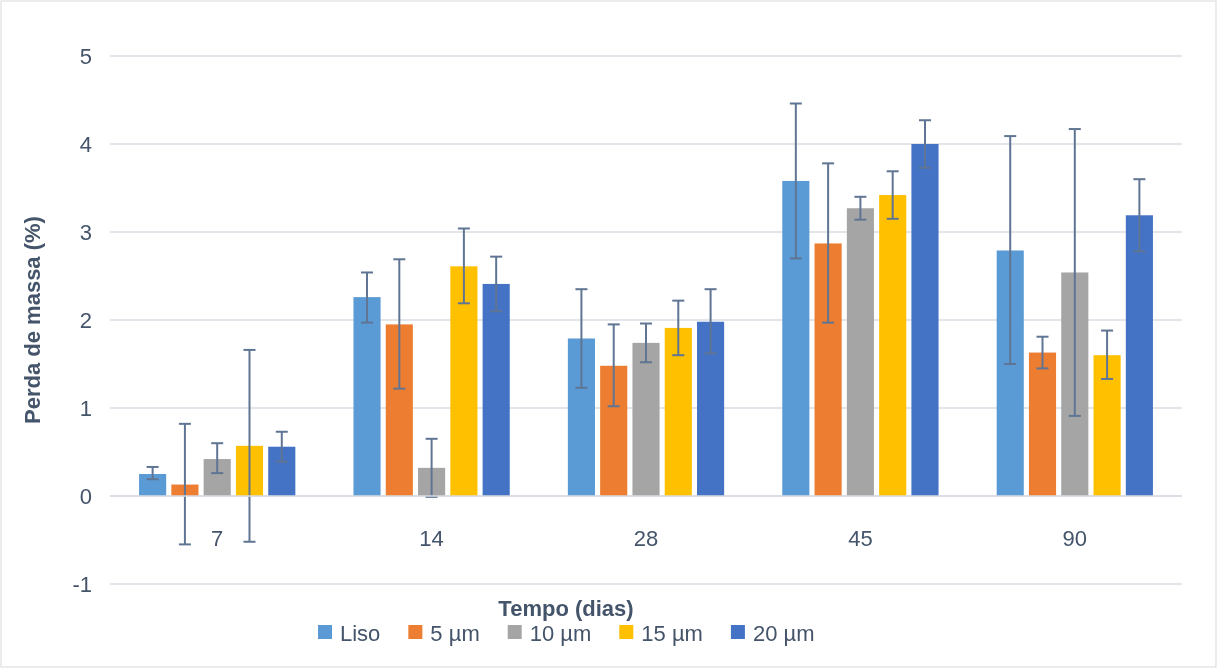  Describe the element at coordinates (32, 320) in the screenshot. I see `y-axis-title: Perda de massa (%)` at that location.